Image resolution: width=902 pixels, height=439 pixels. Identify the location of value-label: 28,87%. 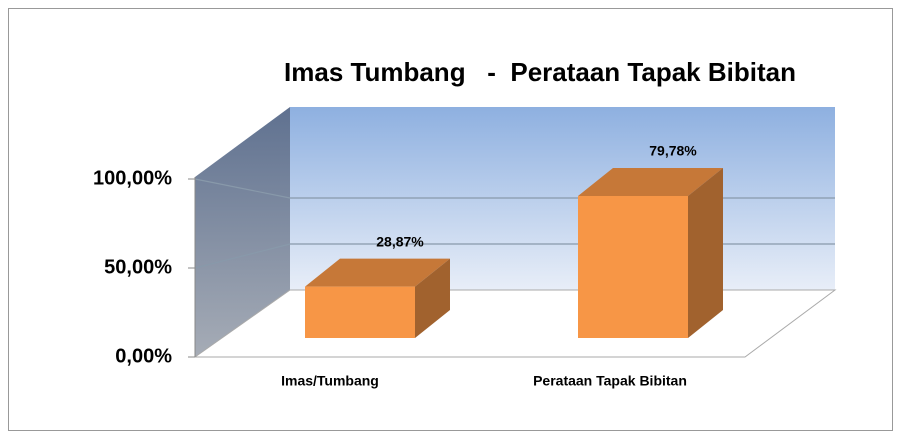
(400, 241).